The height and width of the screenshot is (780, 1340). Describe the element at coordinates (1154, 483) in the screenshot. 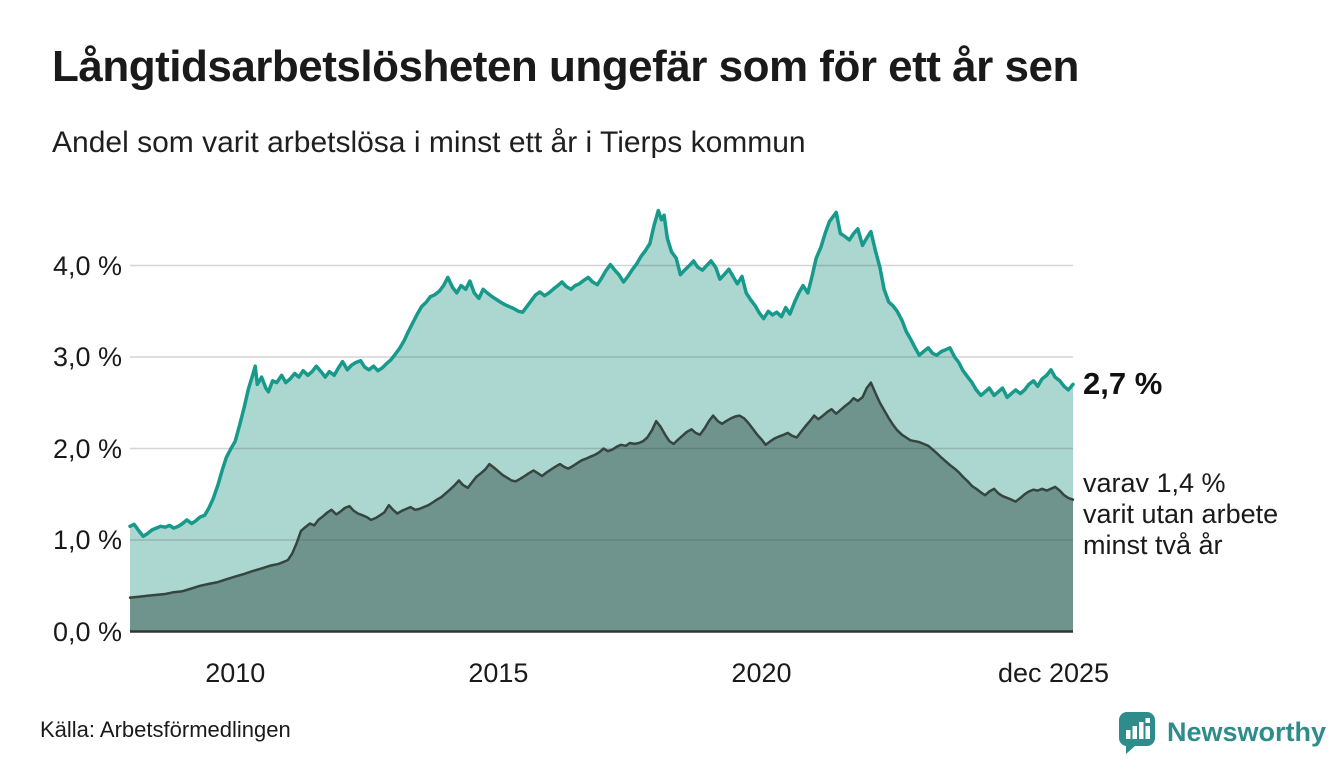

I see `annotation-line: varav 1,4 %` at that location.